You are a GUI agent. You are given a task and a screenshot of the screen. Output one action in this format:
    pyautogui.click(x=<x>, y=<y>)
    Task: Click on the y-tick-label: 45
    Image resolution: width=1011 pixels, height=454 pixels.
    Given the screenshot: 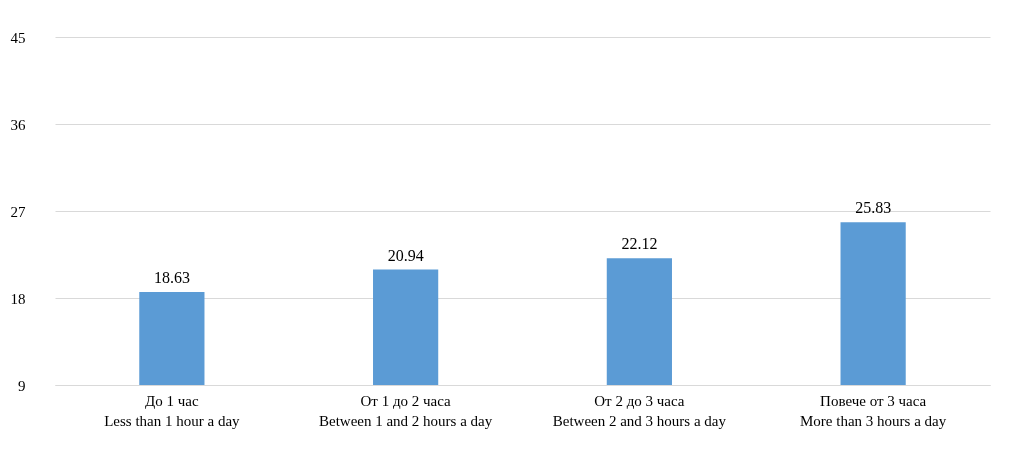 What is the action you would take?
    pyautogui.click(x=18, y=37)
    